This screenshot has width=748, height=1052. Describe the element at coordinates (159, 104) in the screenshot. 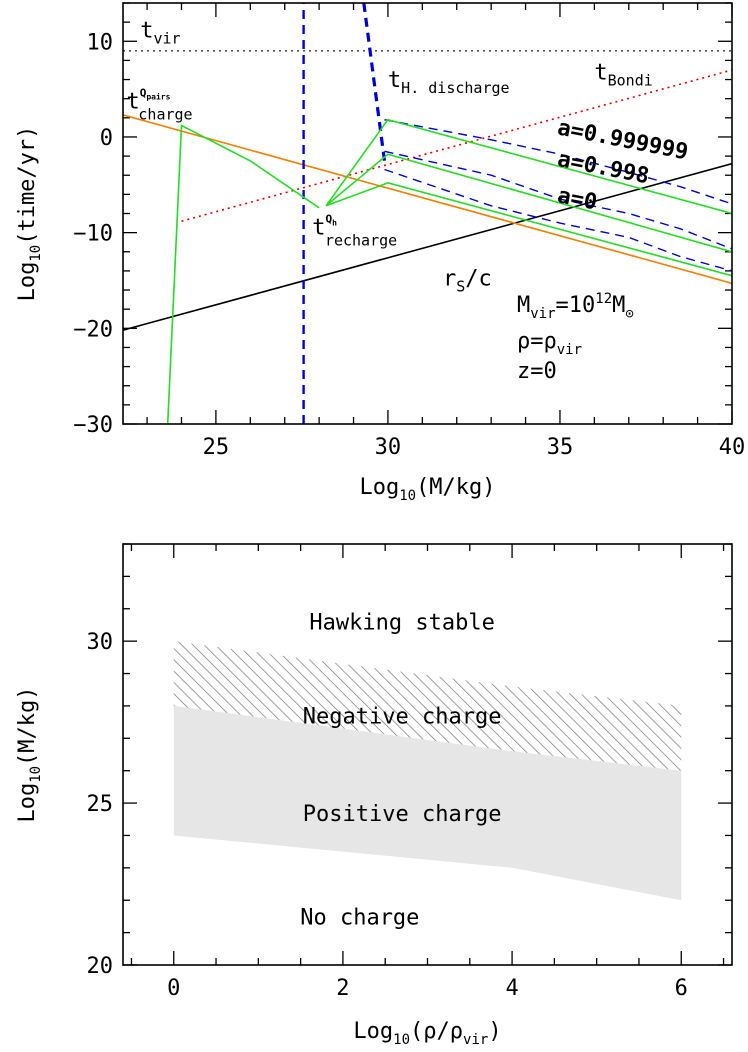

I see `annotation: tQpairs charge` at that location.